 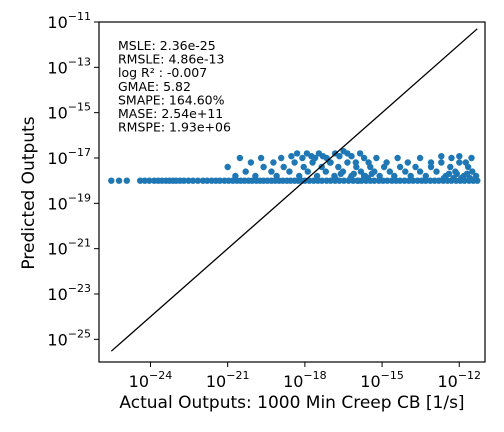 I want to click on y-tick-label: 10−25, so click(x=69, y=338).